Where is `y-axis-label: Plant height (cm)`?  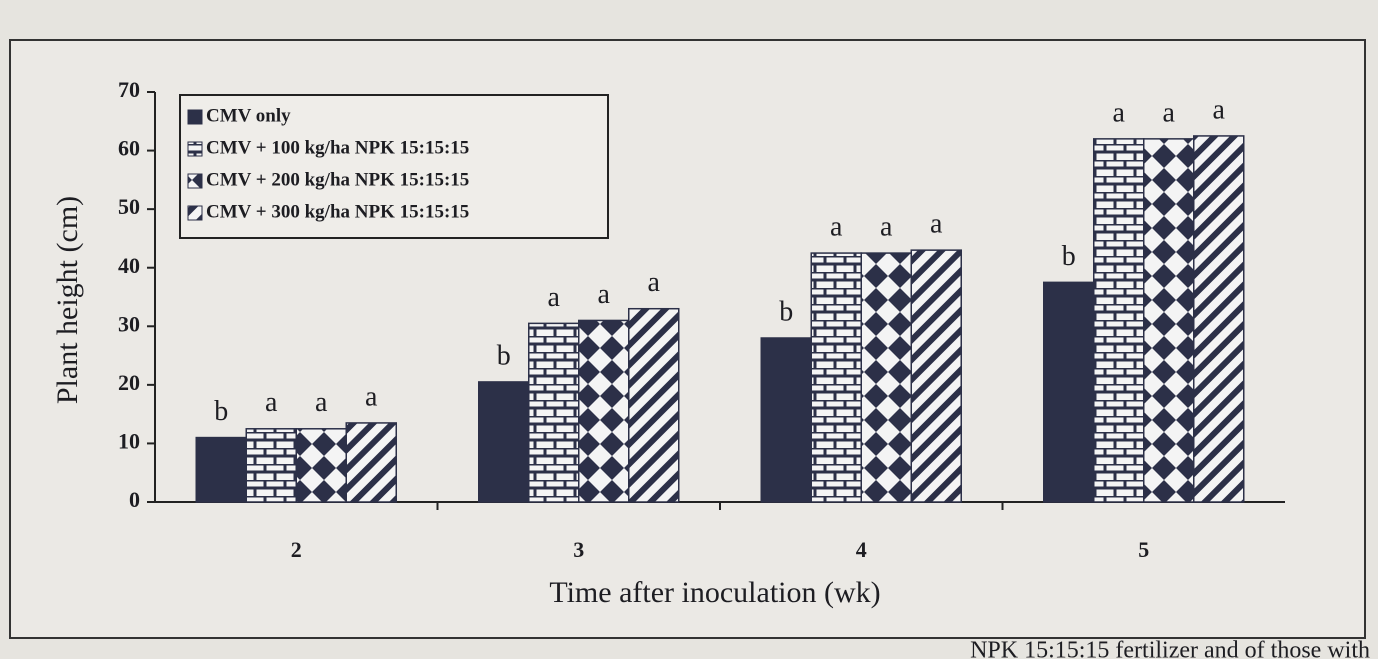
y-axis-label: Plant height (cm) is located at coordinates (67, 300).